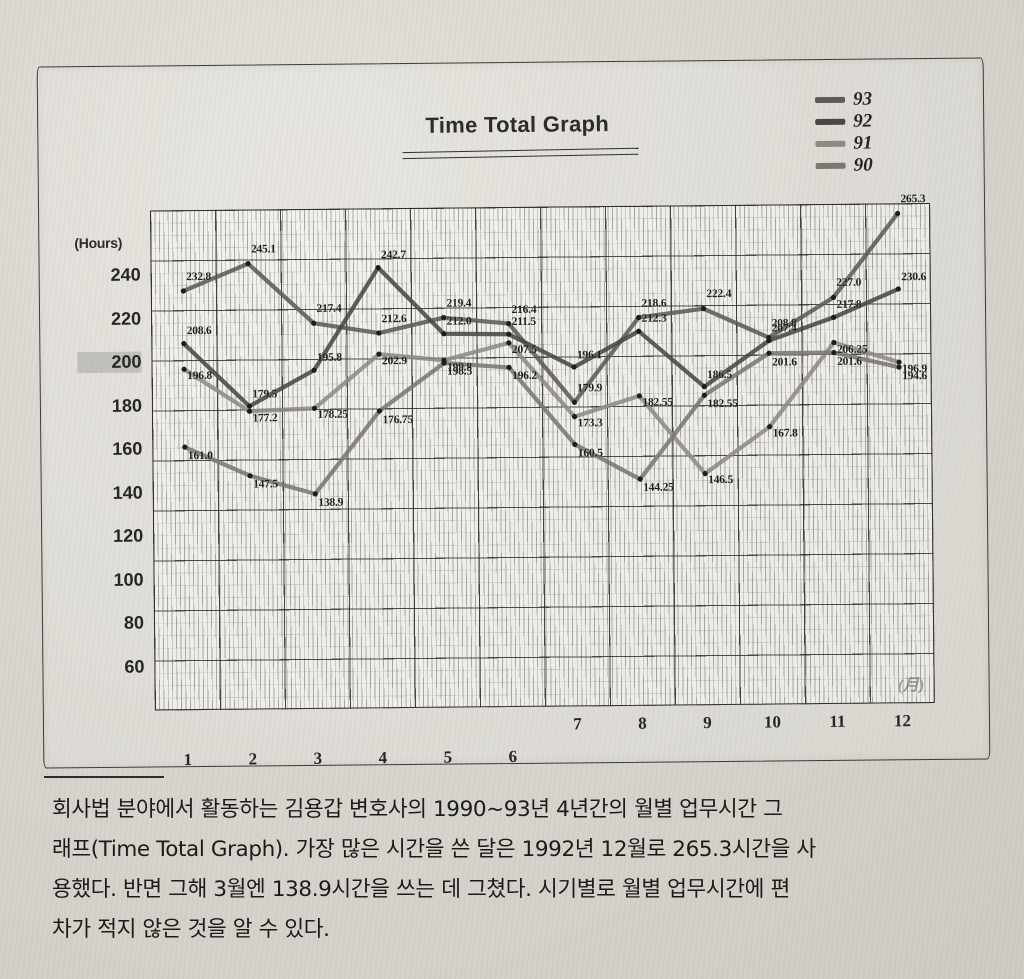 This screenshot has width=1024, height=979. Describe the element at coordinates (523, 322) in the screenshot. I see `point-label-92-m6: 211.5` at that location.